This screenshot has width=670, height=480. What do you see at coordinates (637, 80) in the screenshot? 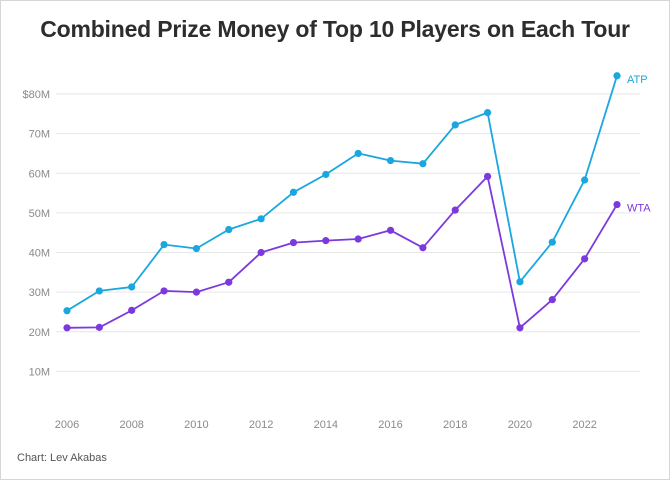
I see `series-label-atp: ATP` at bounding box center [637, 80].